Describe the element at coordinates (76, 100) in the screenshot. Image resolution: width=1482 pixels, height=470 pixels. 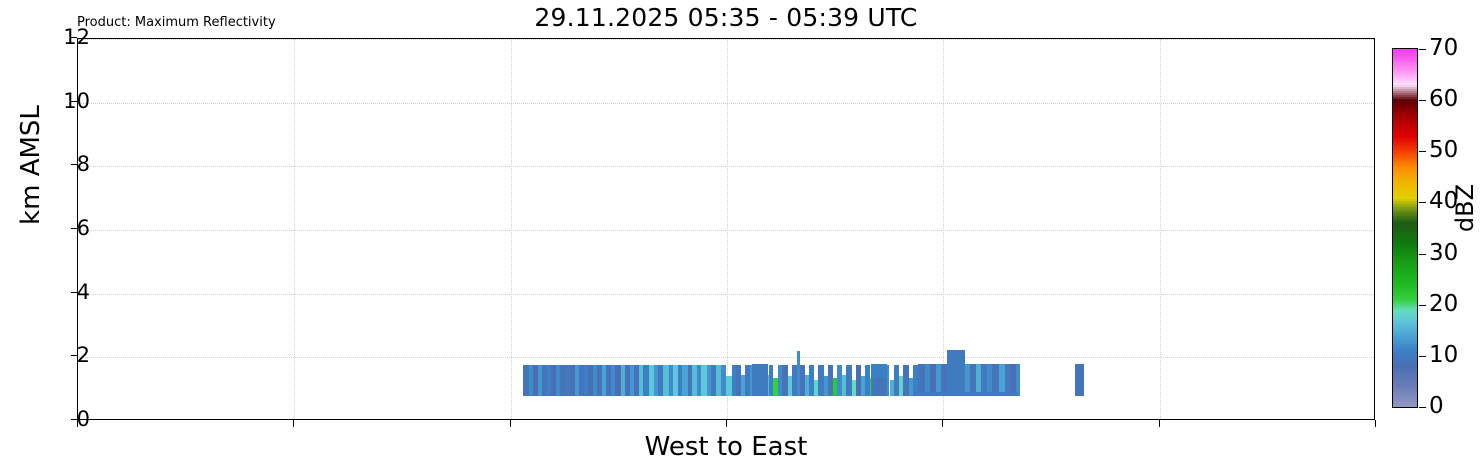
I see `y-tick-label: 10` at that location.